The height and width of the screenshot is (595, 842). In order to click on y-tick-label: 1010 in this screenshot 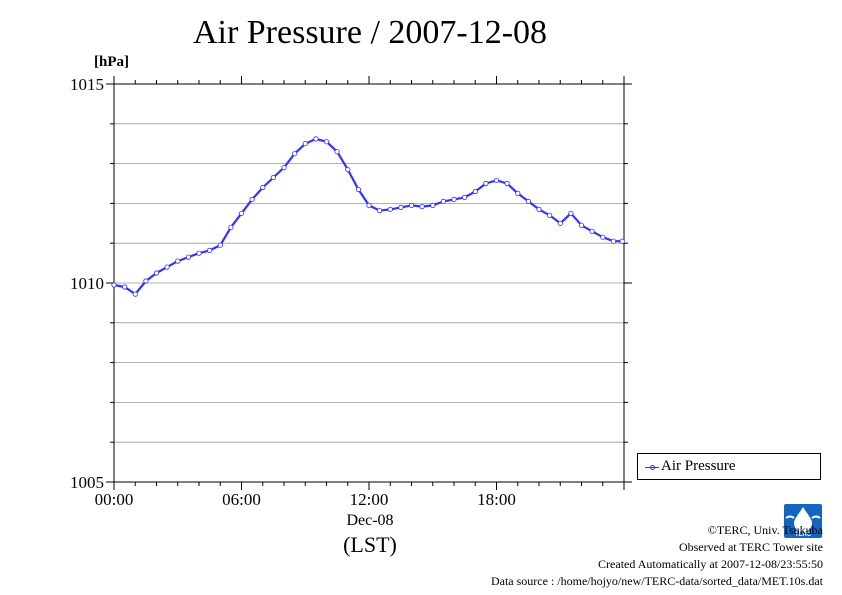, I will do `click(87, 283)`.